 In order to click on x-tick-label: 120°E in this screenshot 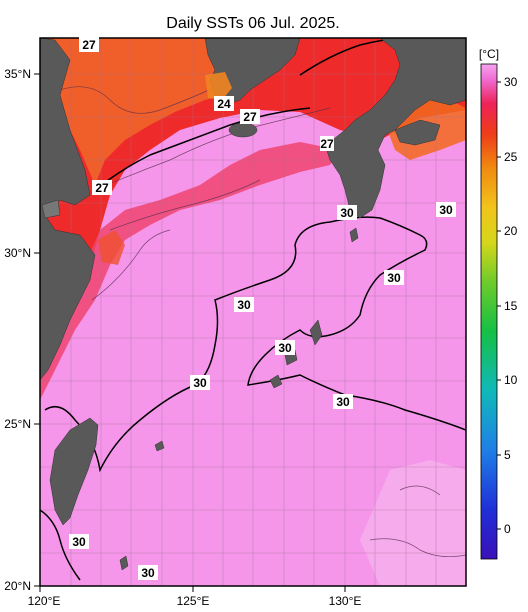, I will do `click(44, 601)`.